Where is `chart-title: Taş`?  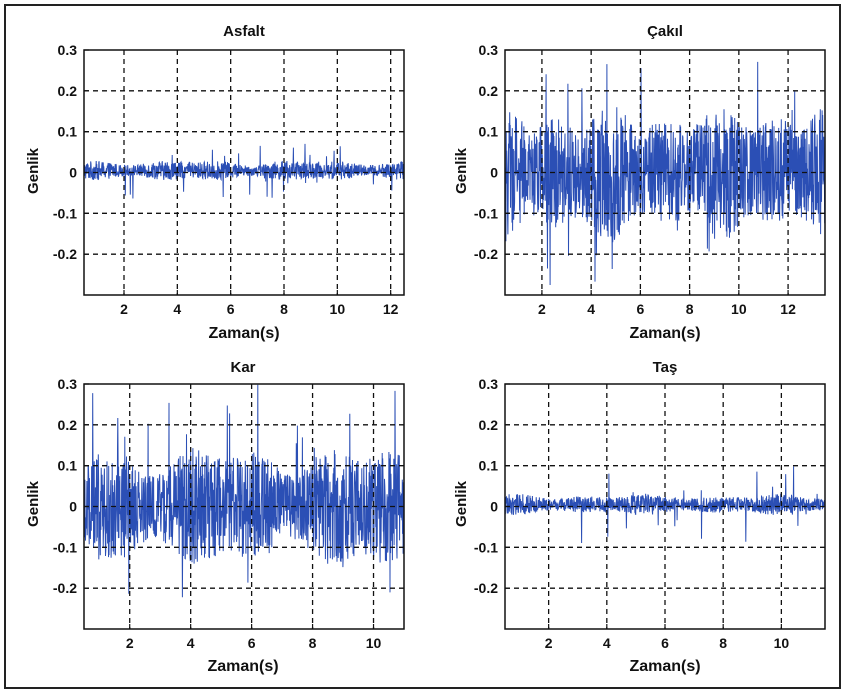
chart-title: Taş is located at coordinates (665, 367).